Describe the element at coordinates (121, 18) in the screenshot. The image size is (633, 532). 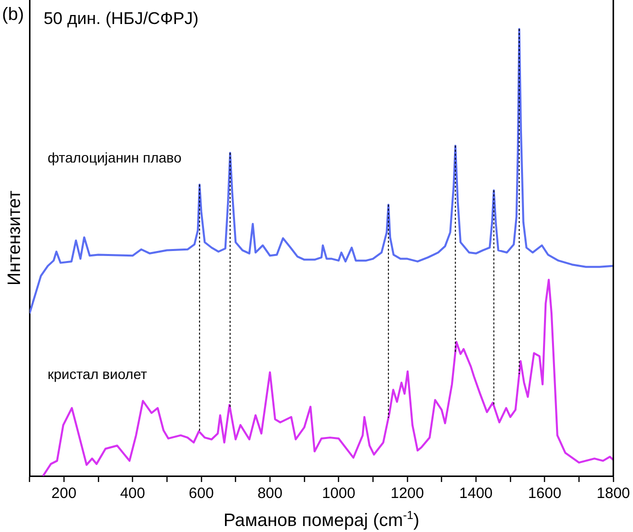
I see `chart-title: 50 дин. (НБЈ/СФРЈ)` at that location.